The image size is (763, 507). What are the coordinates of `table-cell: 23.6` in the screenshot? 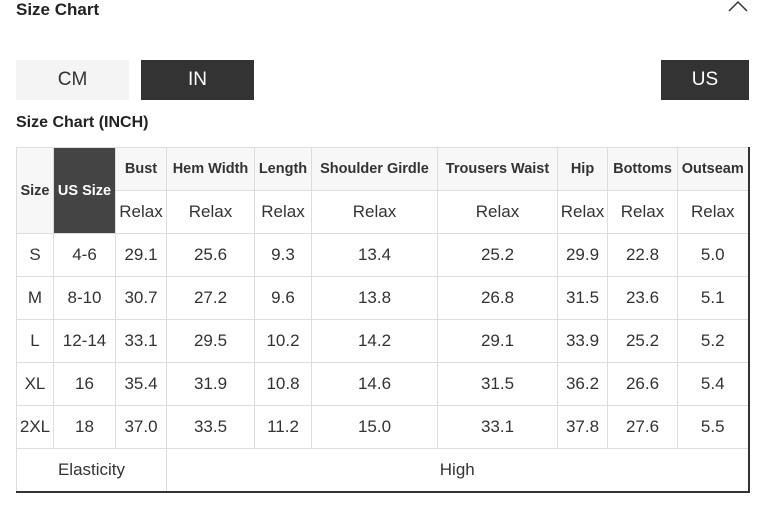 It's located at (642, 298).